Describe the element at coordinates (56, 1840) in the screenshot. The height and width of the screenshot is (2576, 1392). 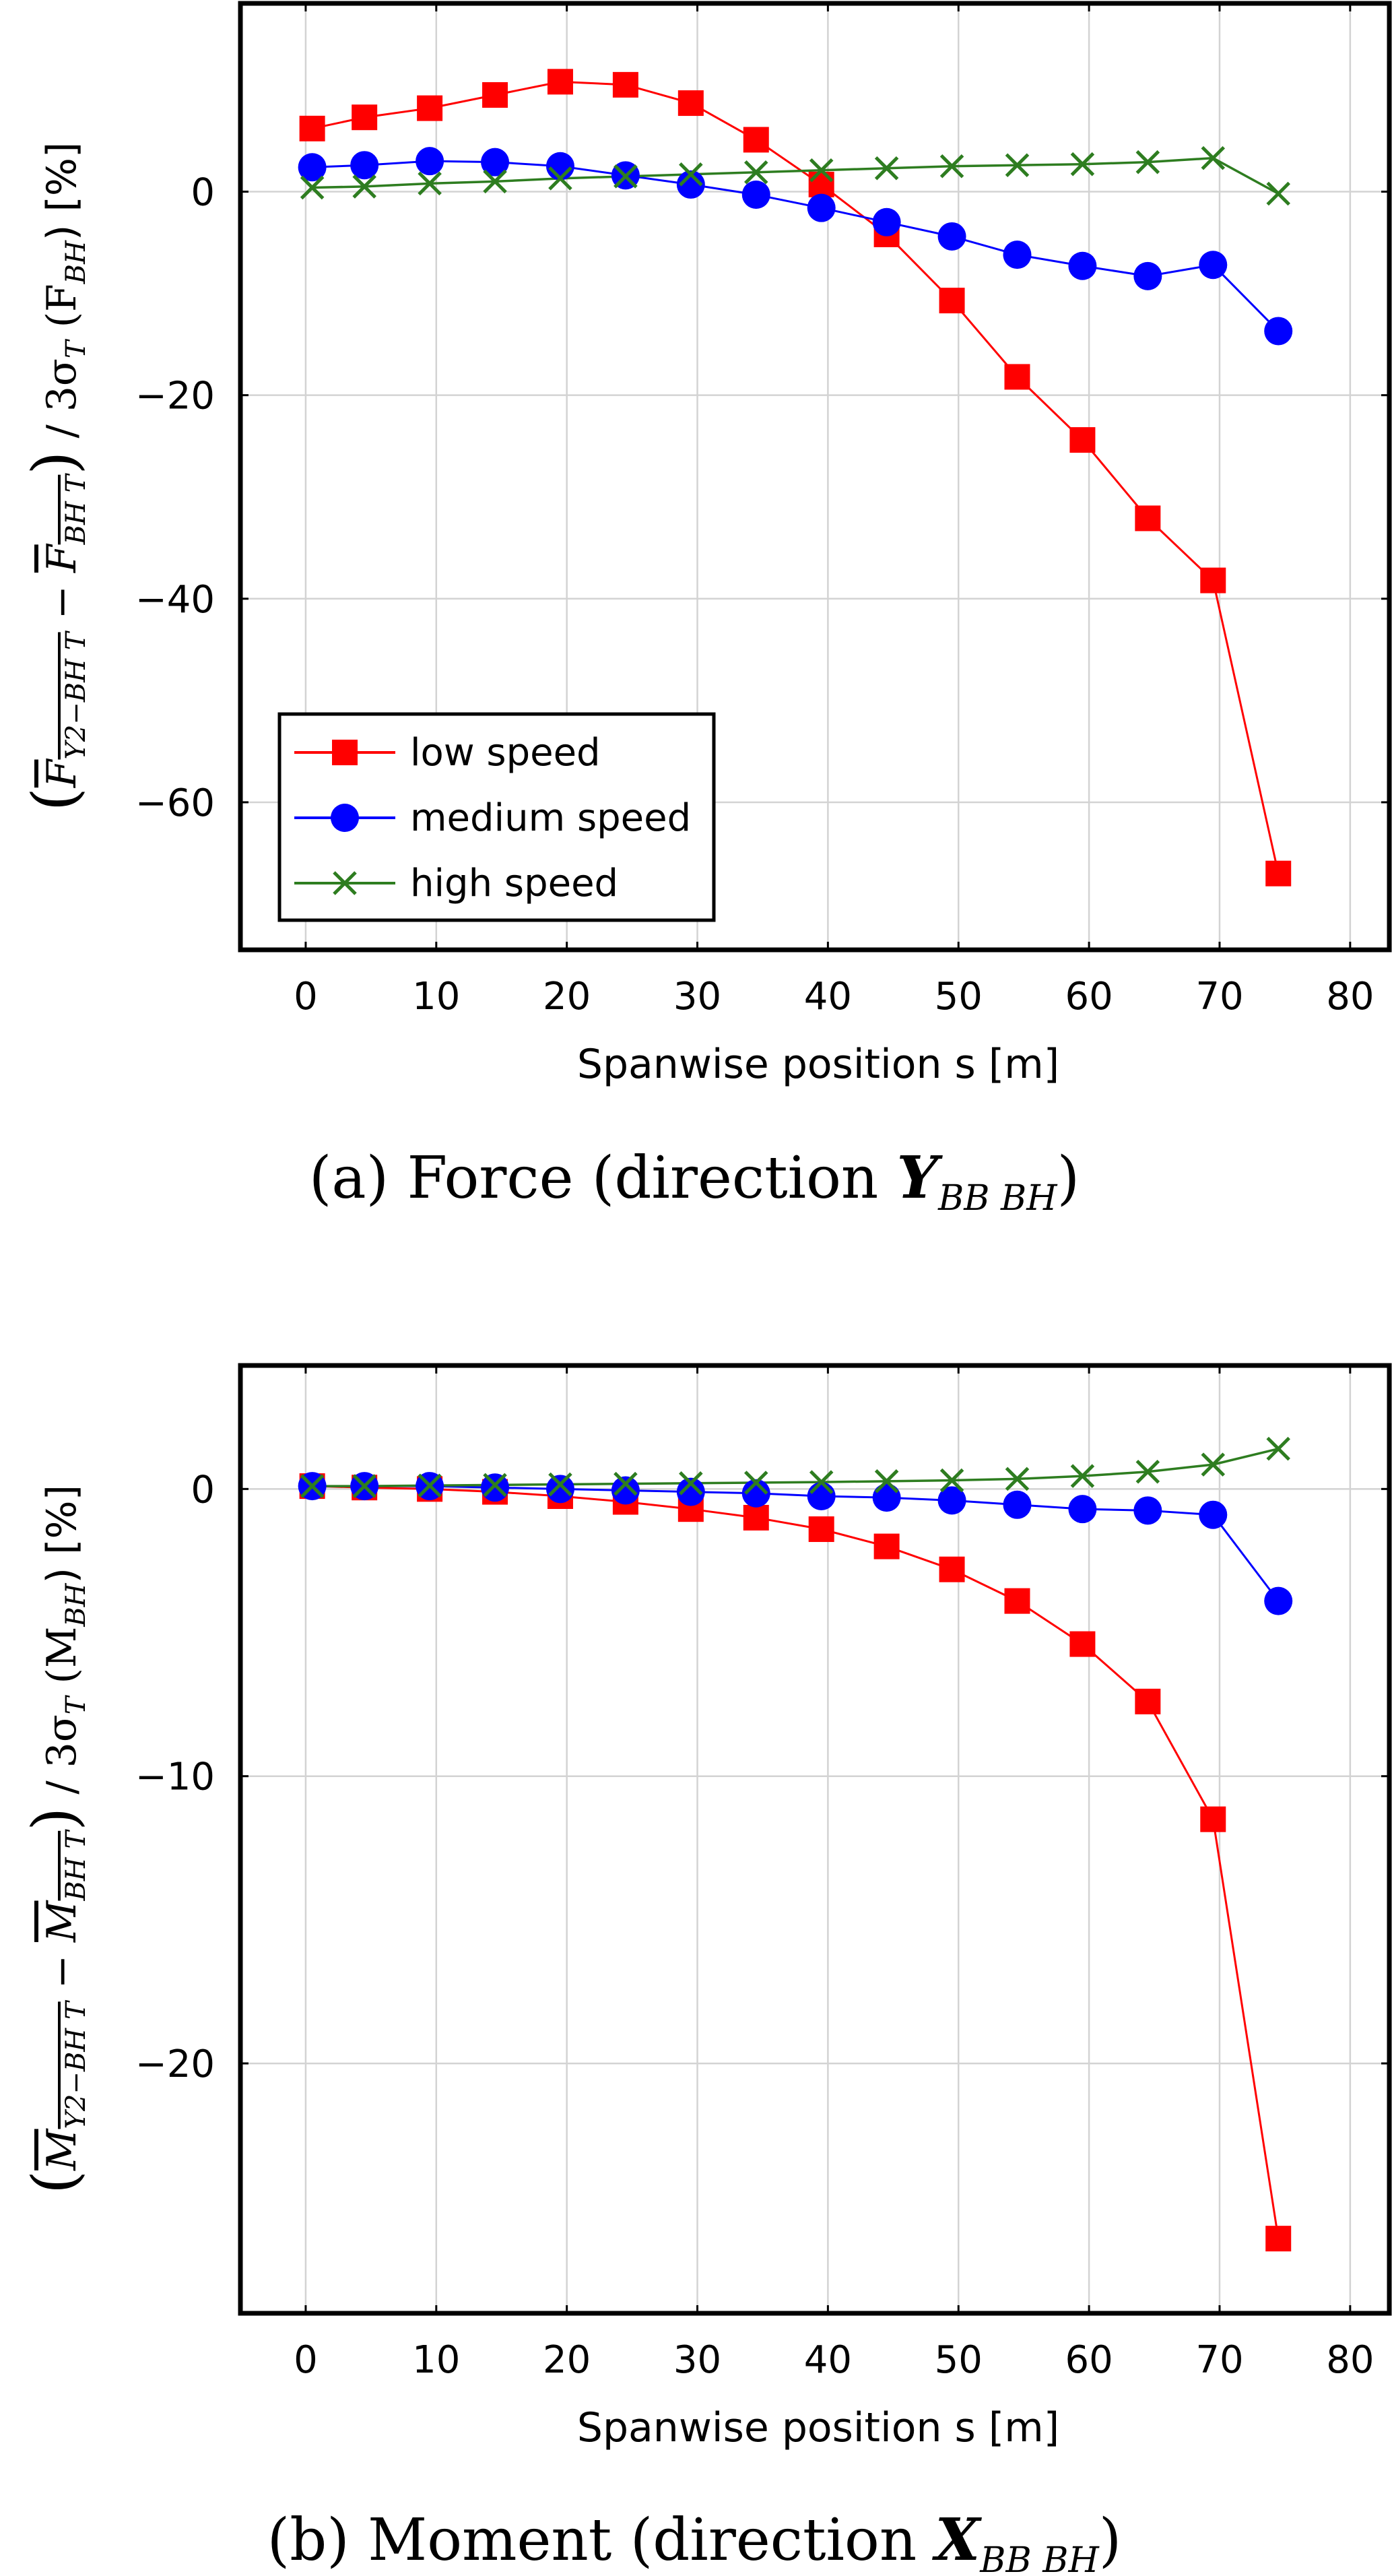
I see `moment-y-axis-label: (MY2−BH T − MBH T) / 3σT (MBH) [%]` at that location.